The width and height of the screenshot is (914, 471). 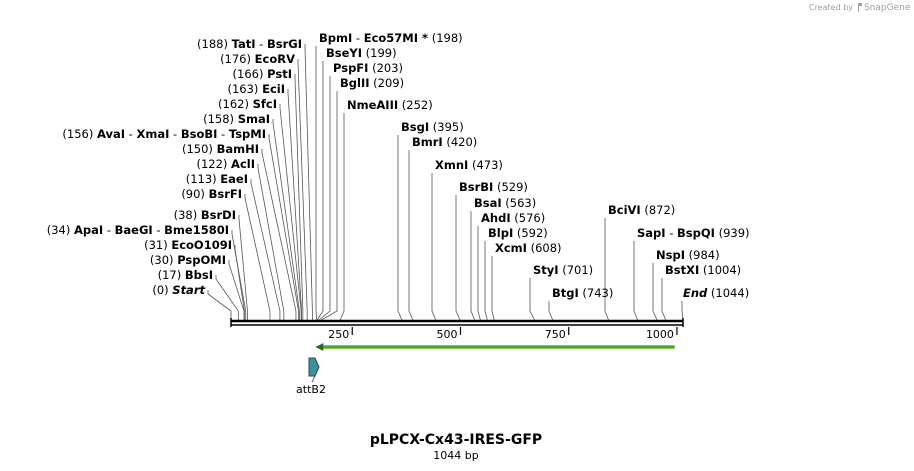 What do you see at coordinates (372, 83) in the screenshot?
I see `enzyme-label-bglii: BglII (209)` at bounding box center [372, 83].